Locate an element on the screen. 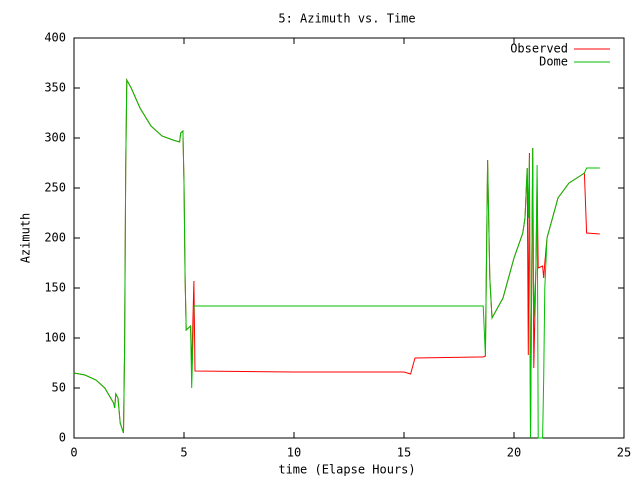 The width and height of the screenshot is (640, 480). y-tick-label: 200 is located at coordinates (55, 238).